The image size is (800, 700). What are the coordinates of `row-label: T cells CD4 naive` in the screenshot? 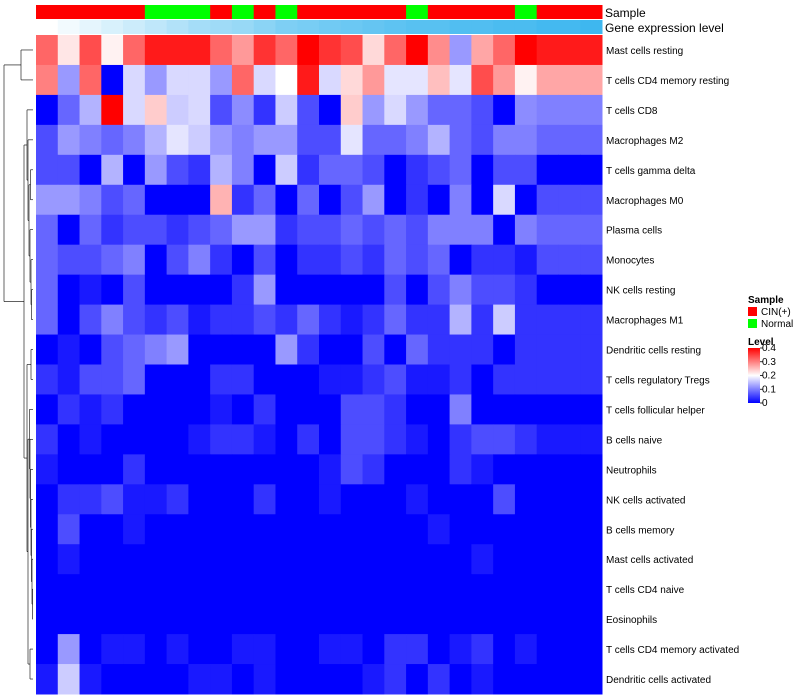 It's located at (645, 590).